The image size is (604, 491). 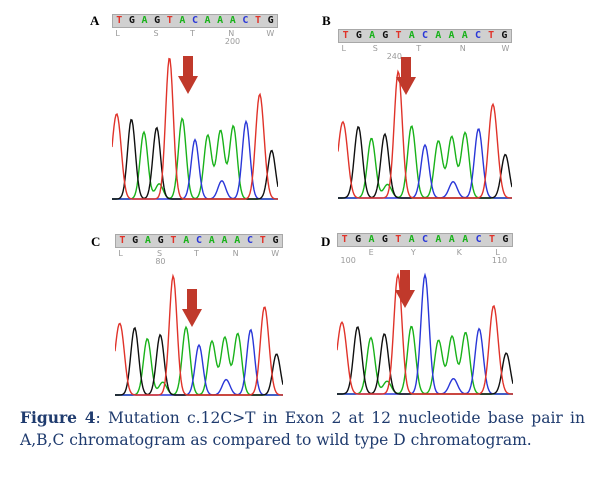 What do you see at coordinates (425, 256) in the screenshot?
I see `amino-acid-row: 100 E Y K L 110` at bounding box center [425, 256].